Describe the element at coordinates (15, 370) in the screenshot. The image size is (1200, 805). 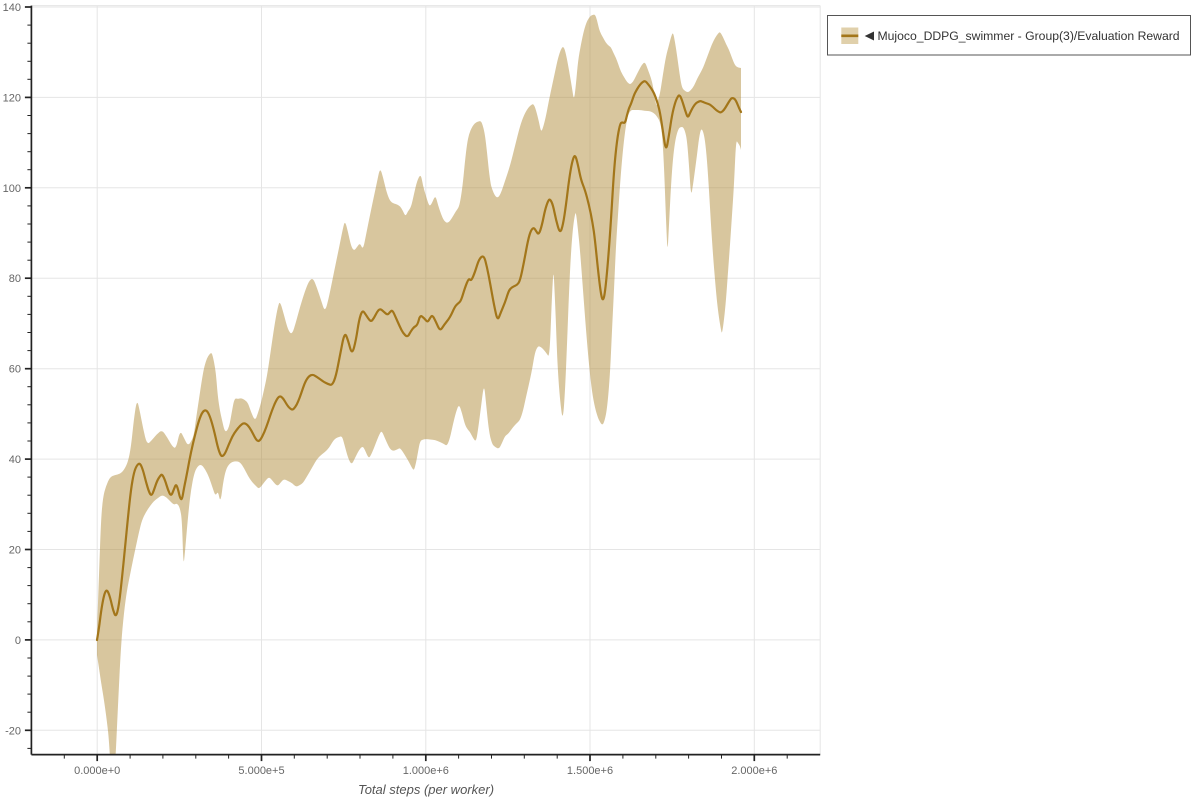
I see `svg-text: 60` at that location.